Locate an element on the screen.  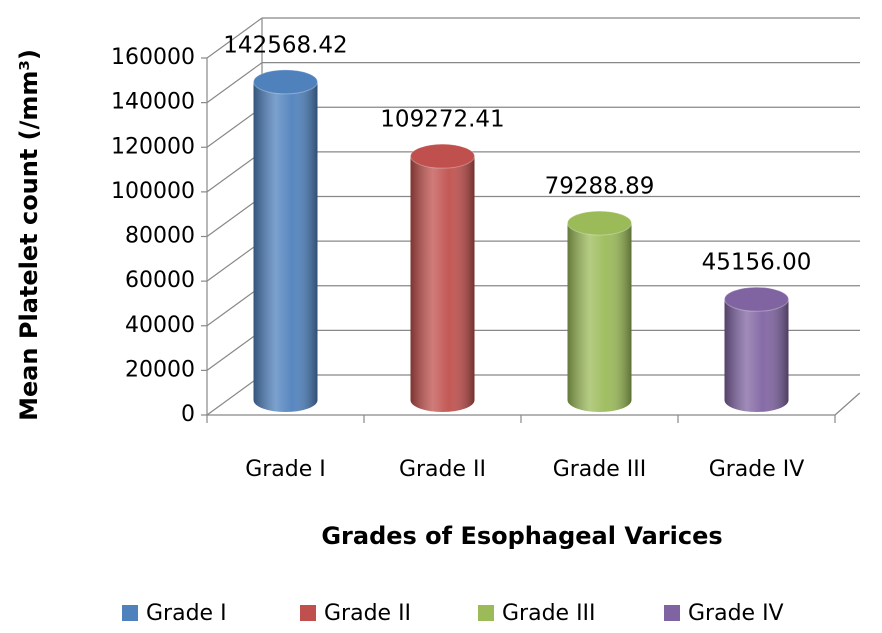
y-tick-label: 40000 is located at coordinates (160, 325).